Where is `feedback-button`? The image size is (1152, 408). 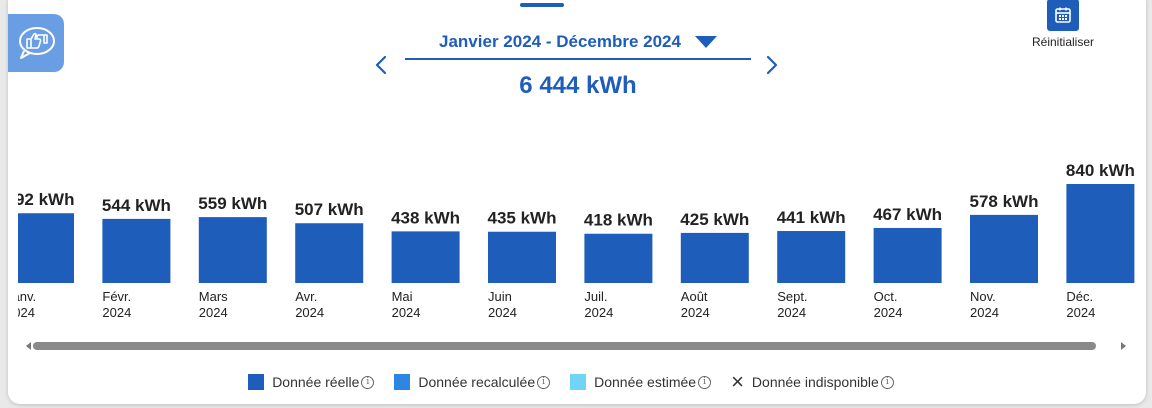 feedback-button is located at coordinates (36, 43).